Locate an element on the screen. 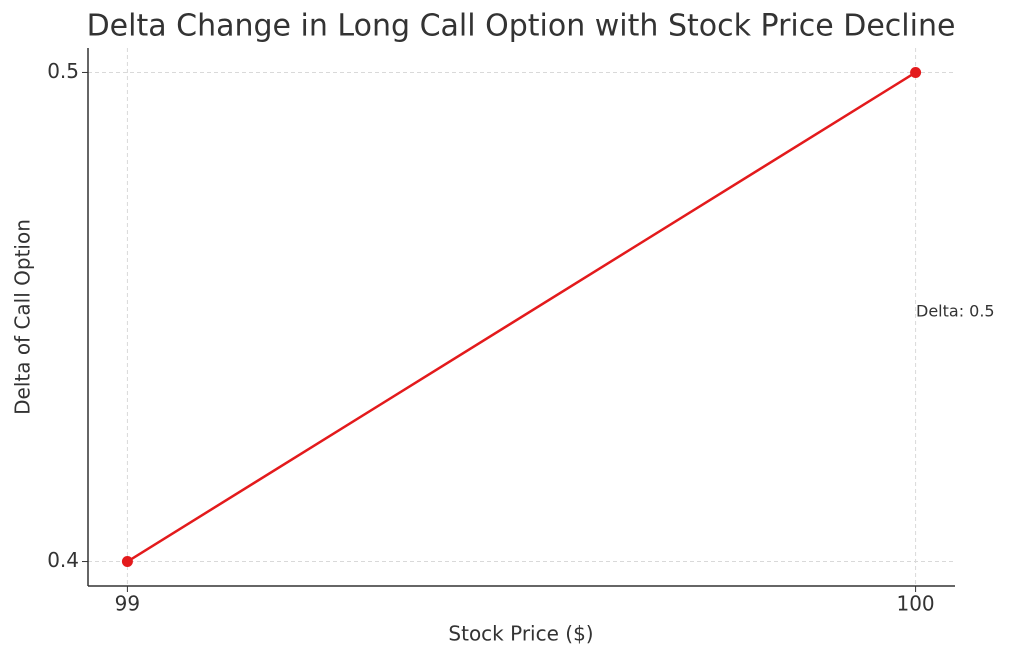 This screenshot has width=1024, height=665. x-tick-label: 99 is located at coordinates (127, 604).